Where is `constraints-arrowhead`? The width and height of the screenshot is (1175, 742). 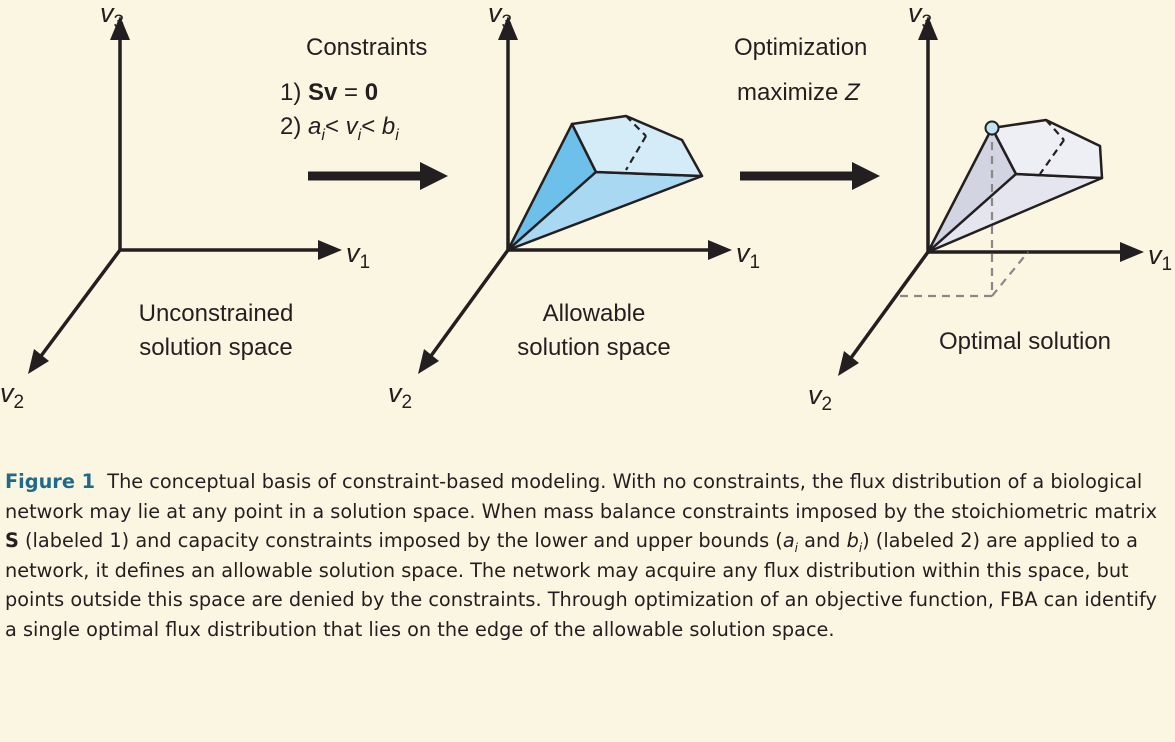 constraints-arrowhead is located at coordinates (434, 176).